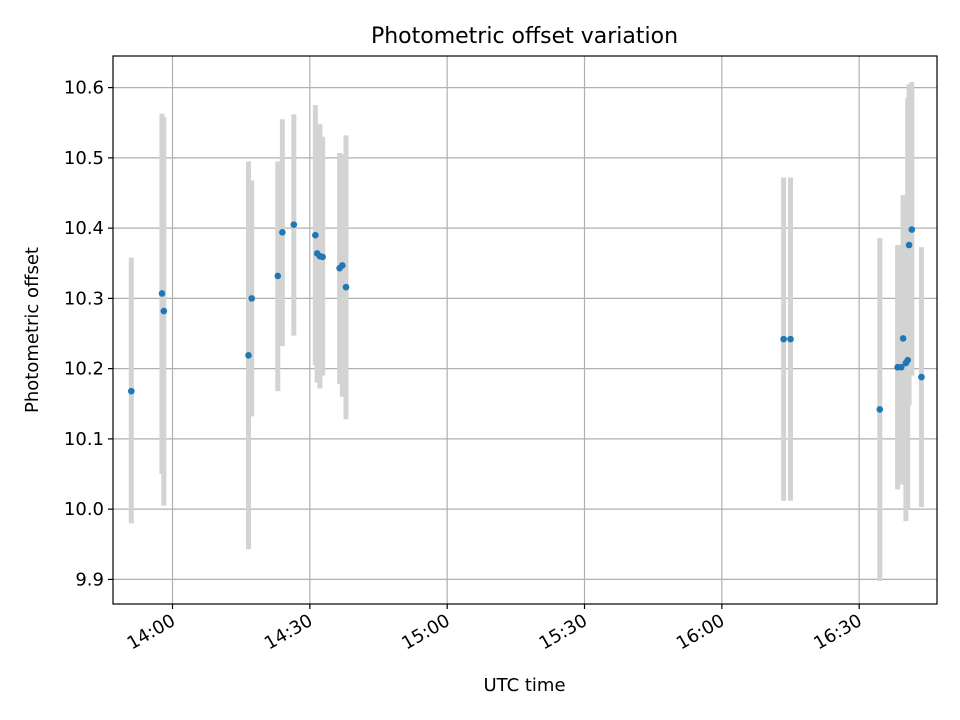 The height and width of the screenshot is (720, 960). I want to click on y-tick-label: 10.5, so click(84, 158).